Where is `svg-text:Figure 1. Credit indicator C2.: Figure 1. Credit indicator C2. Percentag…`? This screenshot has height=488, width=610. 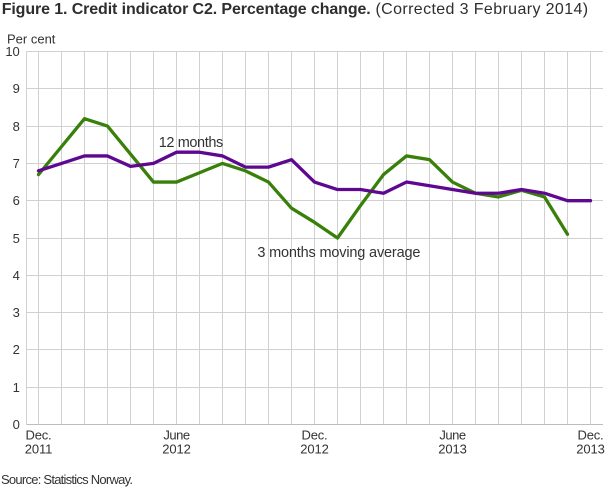
svg-text:Figure 1. Credit indicator C2.: Figure 1. Credit indicator C2. Percentag… is located at coordinates (295, 9).